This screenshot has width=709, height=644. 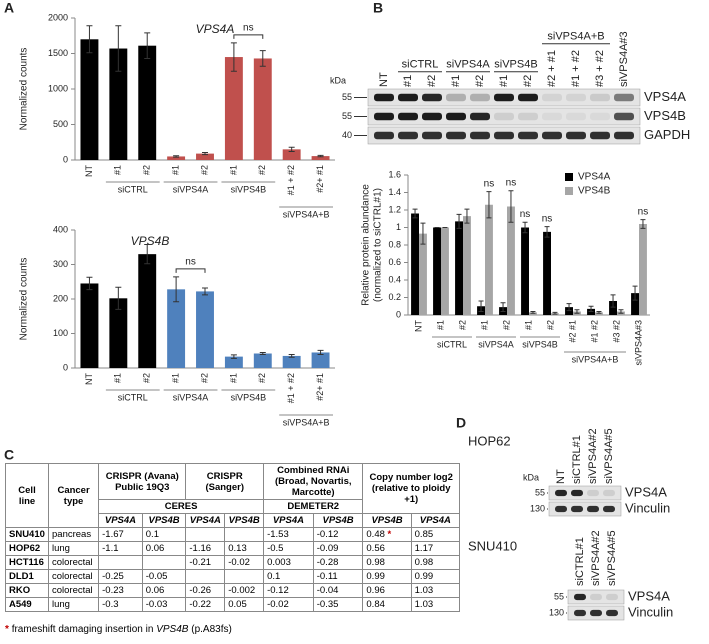 What do you see at coordinates (432, 81) in the screenshot?
I see `lane-label: #2` at bounding box center [432, 81].